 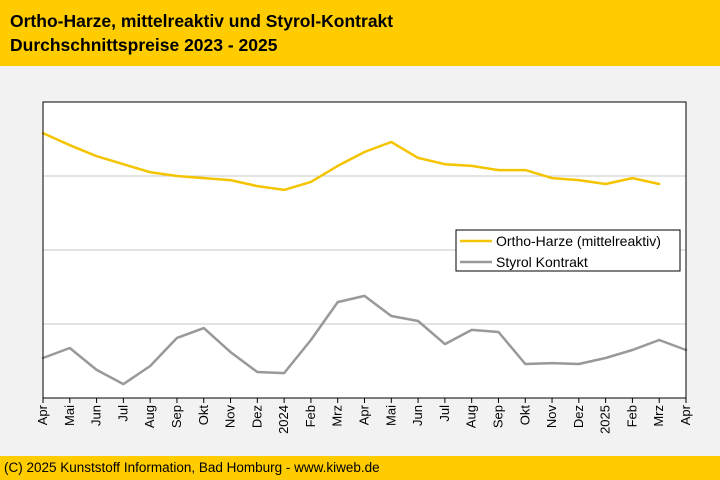 I want to click on x-tick-label-6: Okt, so click(x=203, y=415).